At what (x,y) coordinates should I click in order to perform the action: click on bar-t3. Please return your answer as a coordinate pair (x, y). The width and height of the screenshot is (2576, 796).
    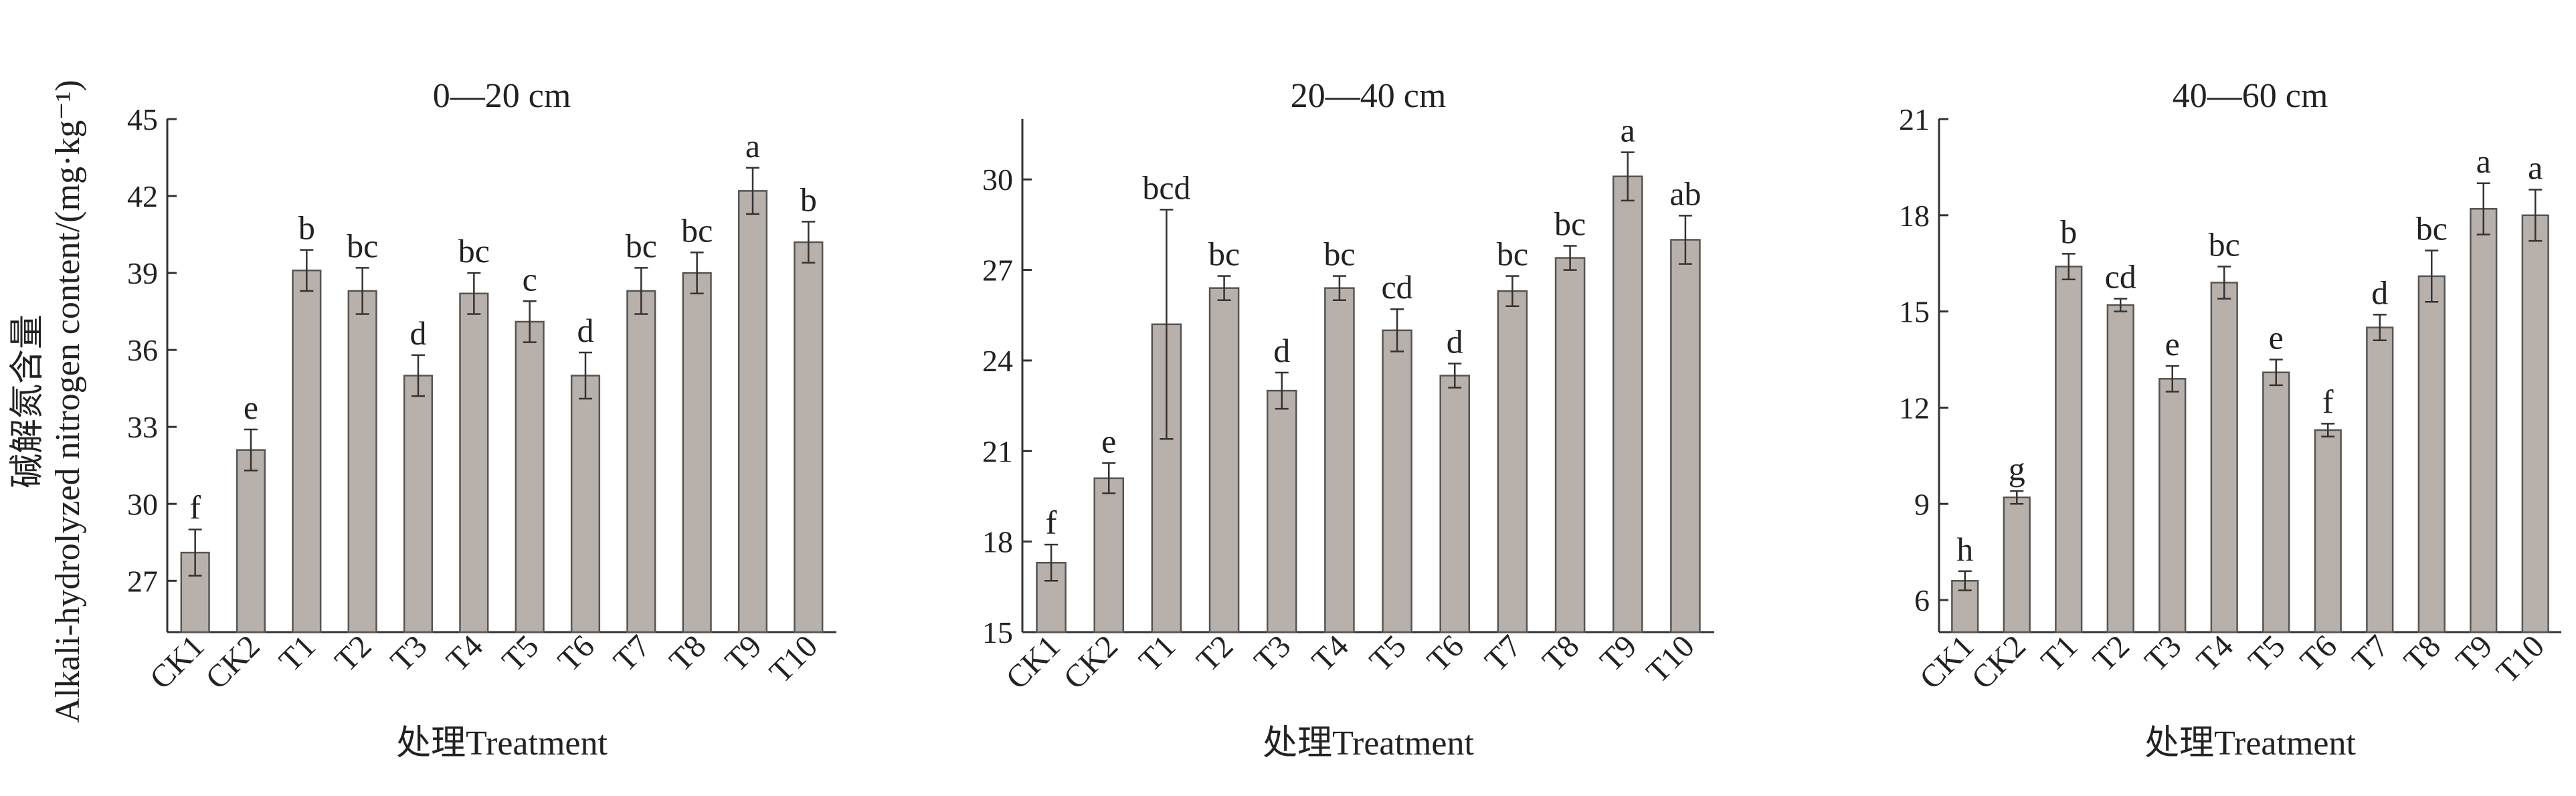
    Looking at the image, I should click on (1281, 511).